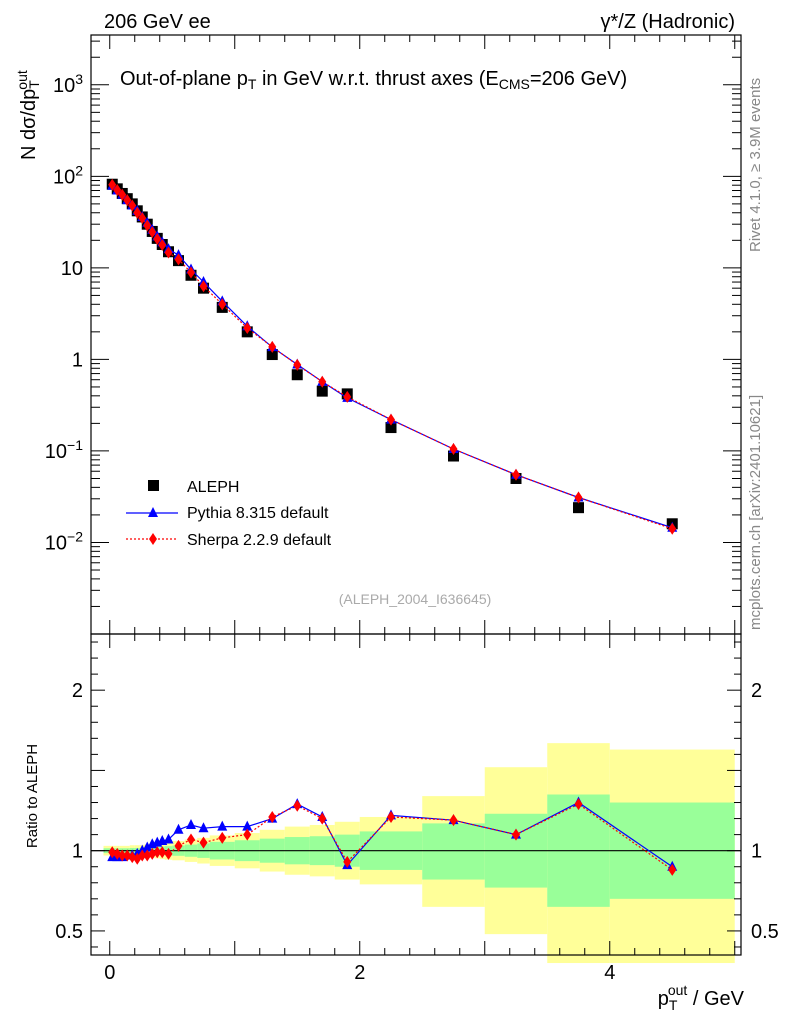  What do you see at coordinates (64, 450) in the screenshot?
I see `y-tick-label-10^-1: 10⁻¹` at bounding box center [64, 450].